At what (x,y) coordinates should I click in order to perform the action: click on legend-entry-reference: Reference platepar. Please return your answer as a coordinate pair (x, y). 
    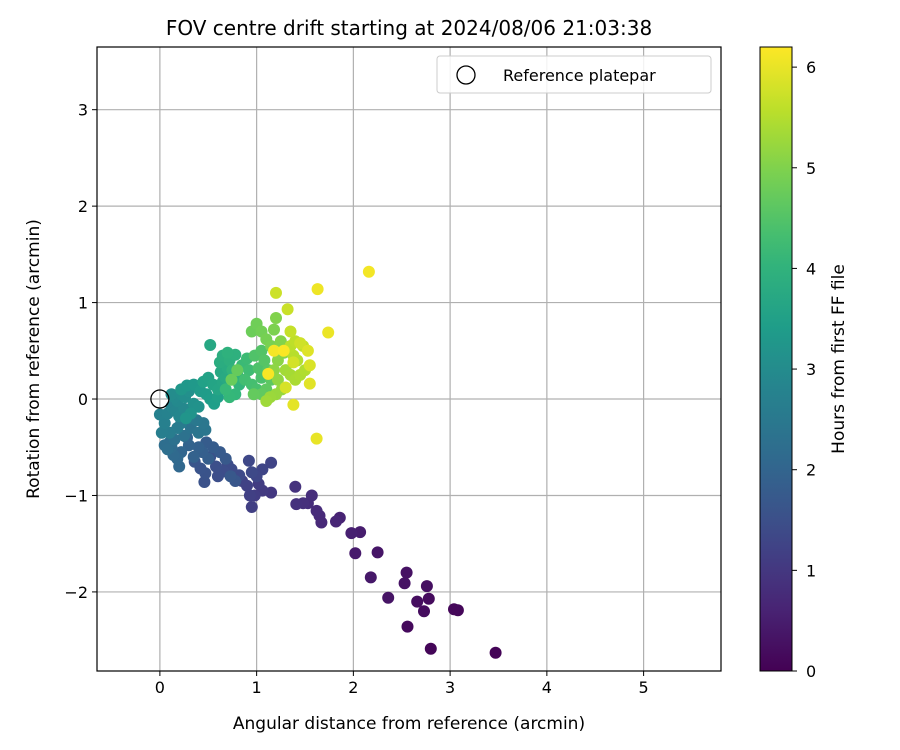
    Looking at the image, I should click on (579, 75).